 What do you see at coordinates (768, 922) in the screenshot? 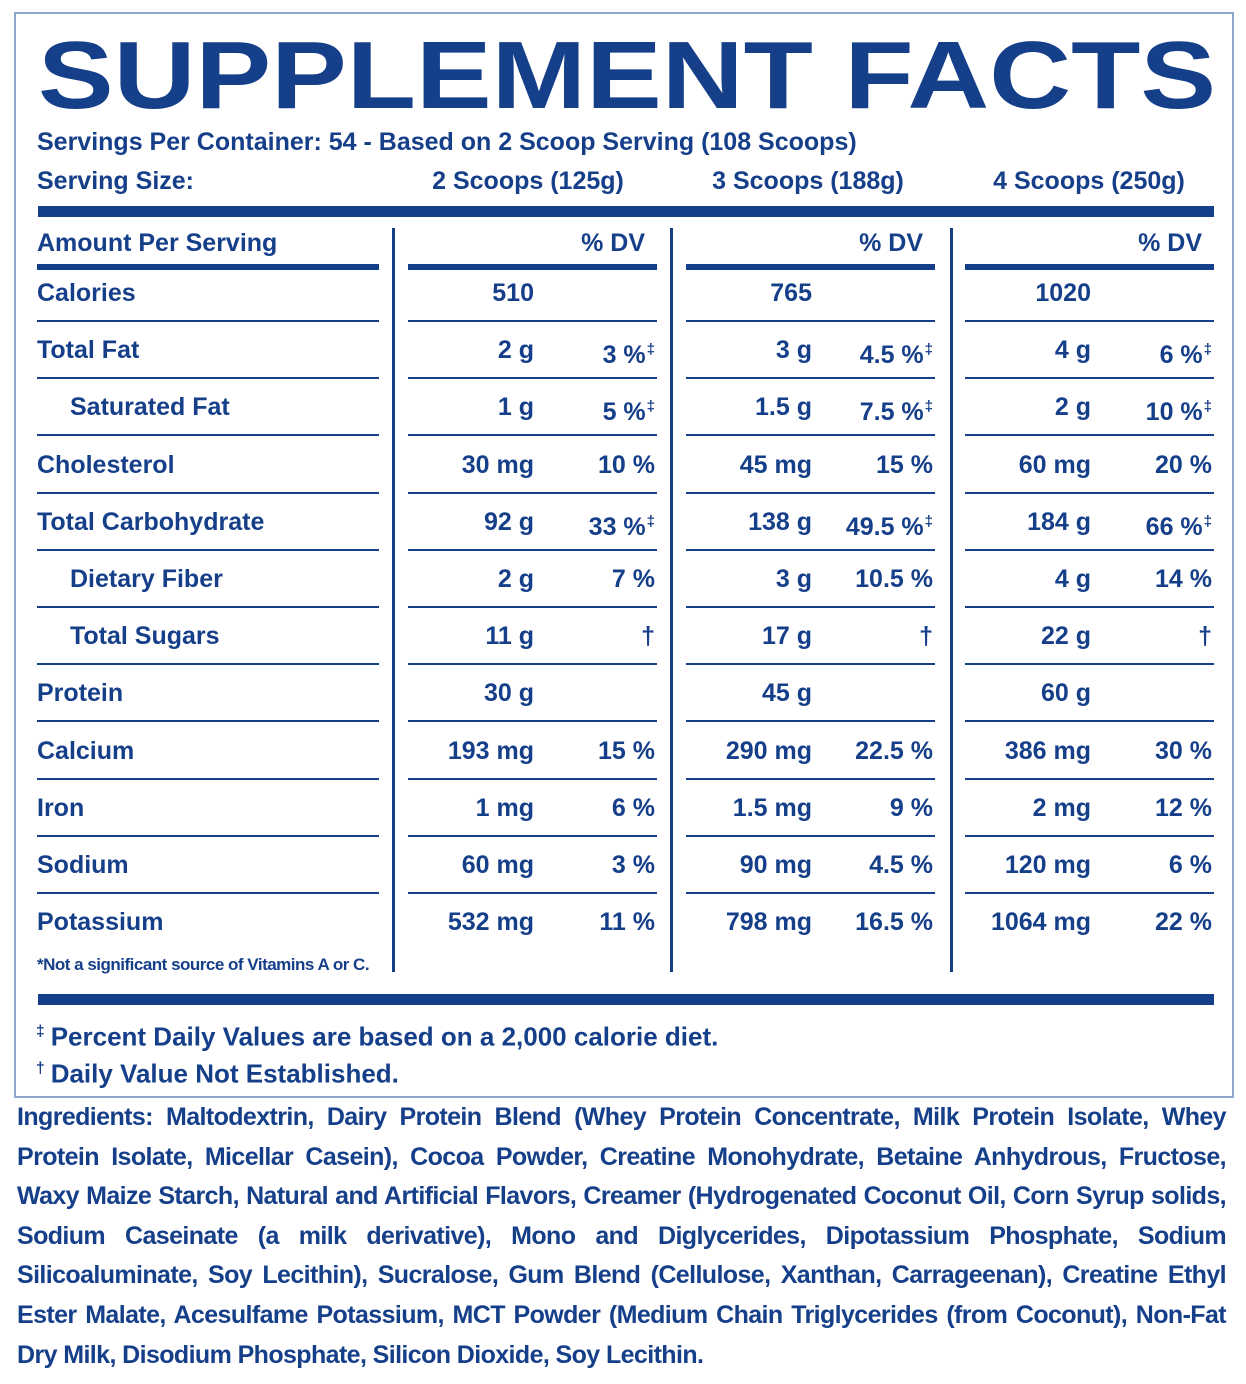
I see `amount: 798 mg` at bounding box center [768, 922].